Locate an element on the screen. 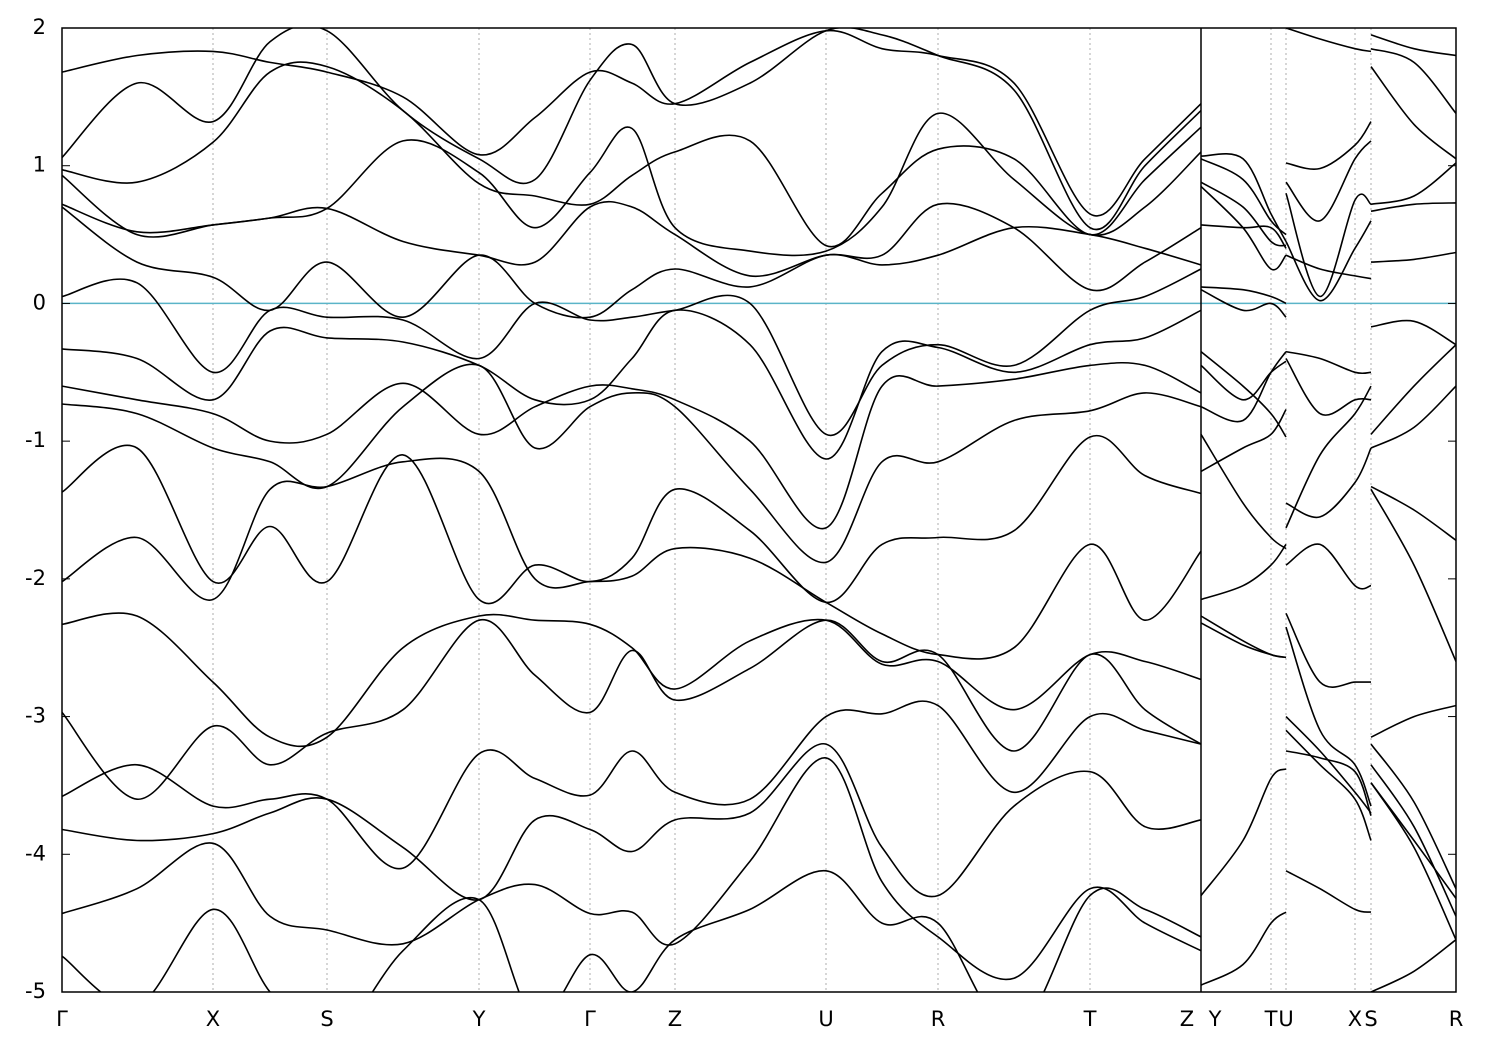  y-tick-label: -1 is located at coordinates (35, 440).